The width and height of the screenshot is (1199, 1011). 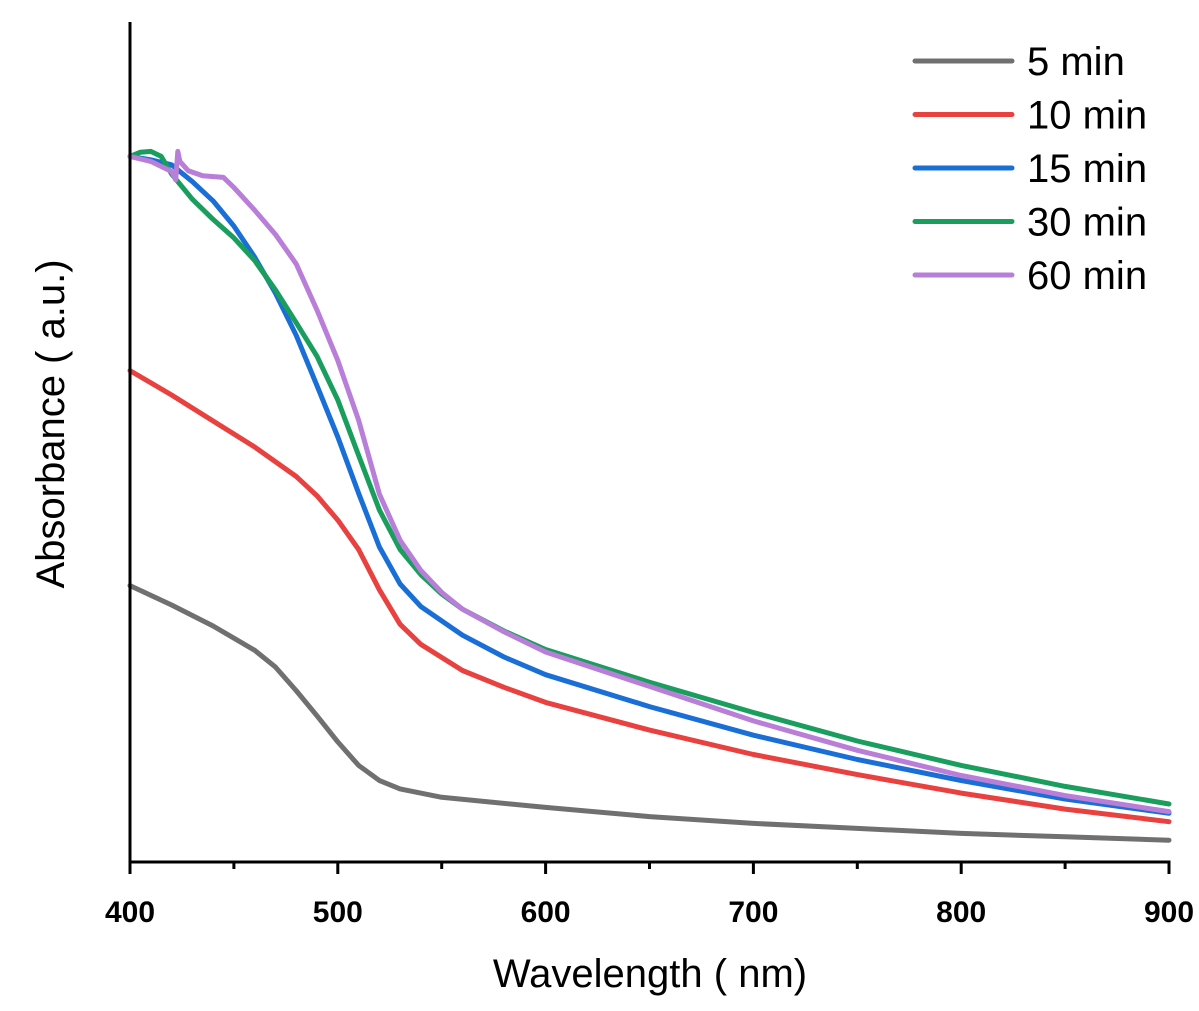 I want to click on legend-label-30-min: 30 min, so click(x=1087, y=223).